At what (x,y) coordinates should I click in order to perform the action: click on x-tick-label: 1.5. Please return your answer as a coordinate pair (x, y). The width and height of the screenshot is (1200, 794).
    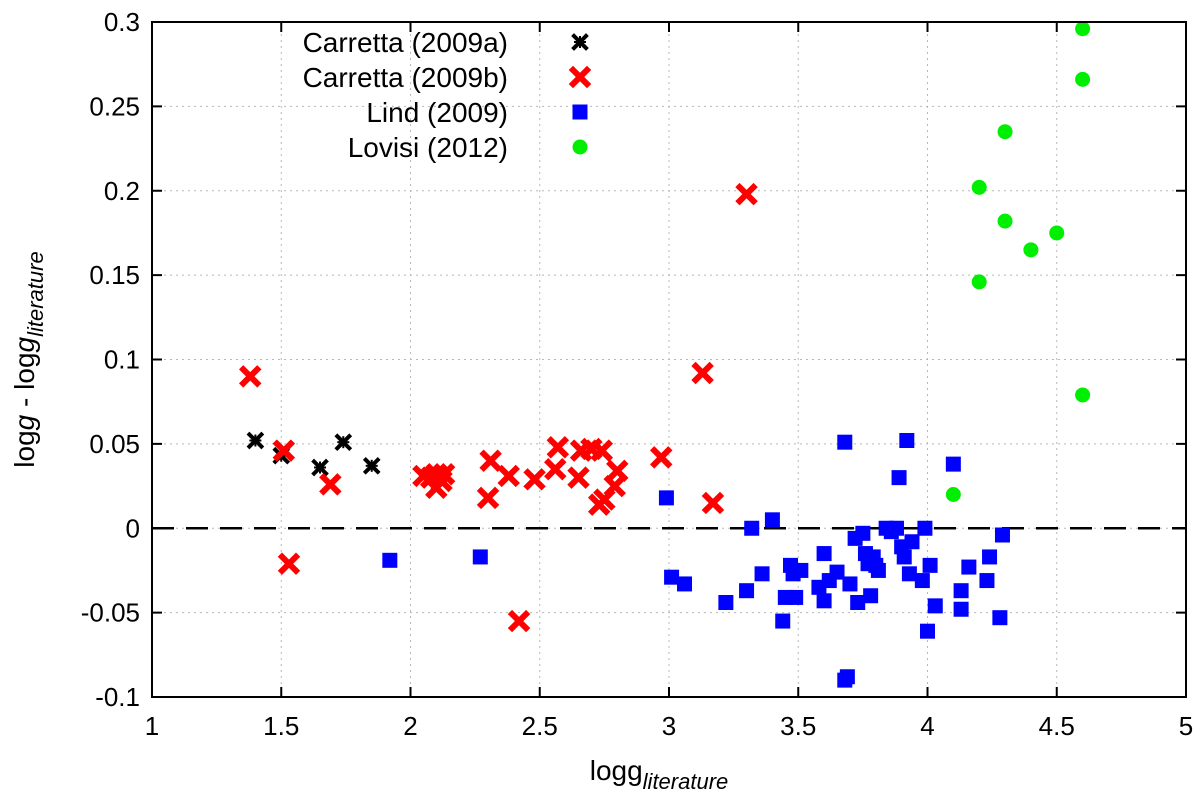
    Looking at the image, I should click on (281, 726).